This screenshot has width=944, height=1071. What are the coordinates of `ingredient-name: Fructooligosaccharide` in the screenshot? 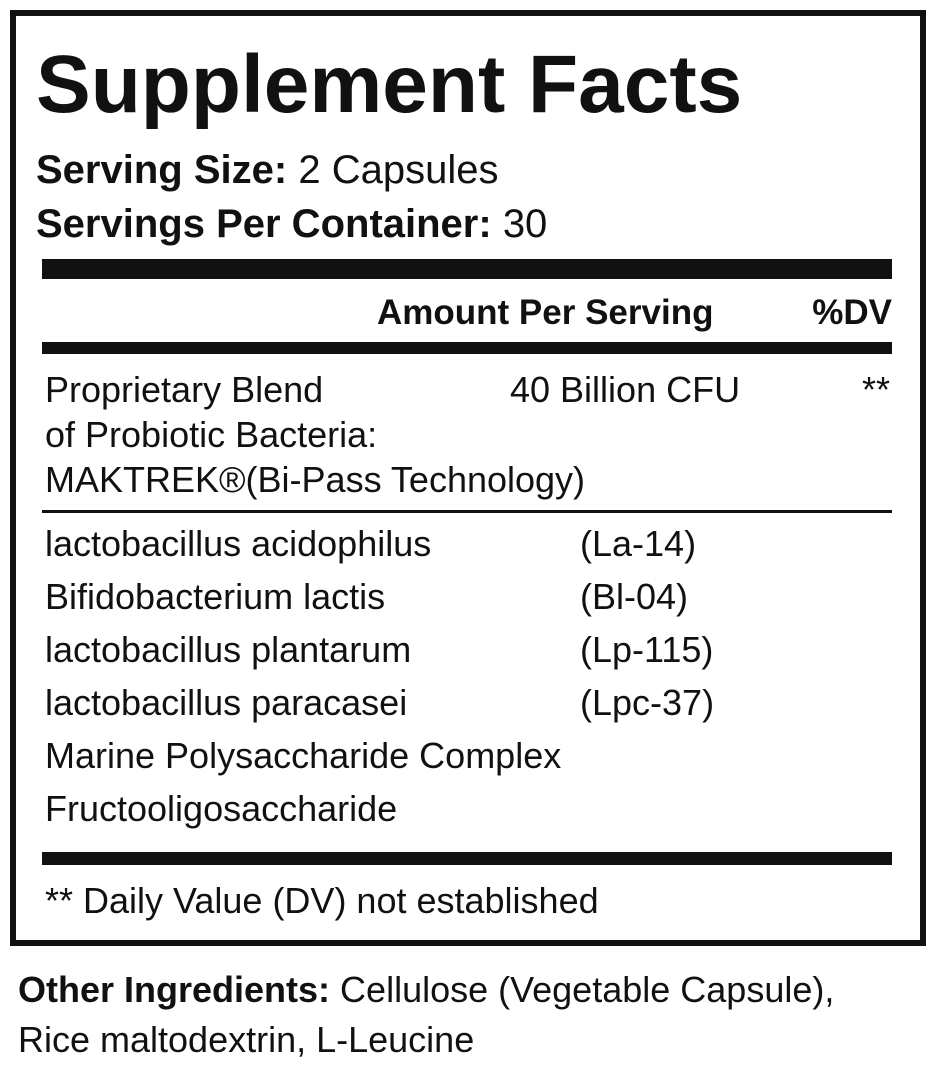 It's located at (221, 808).